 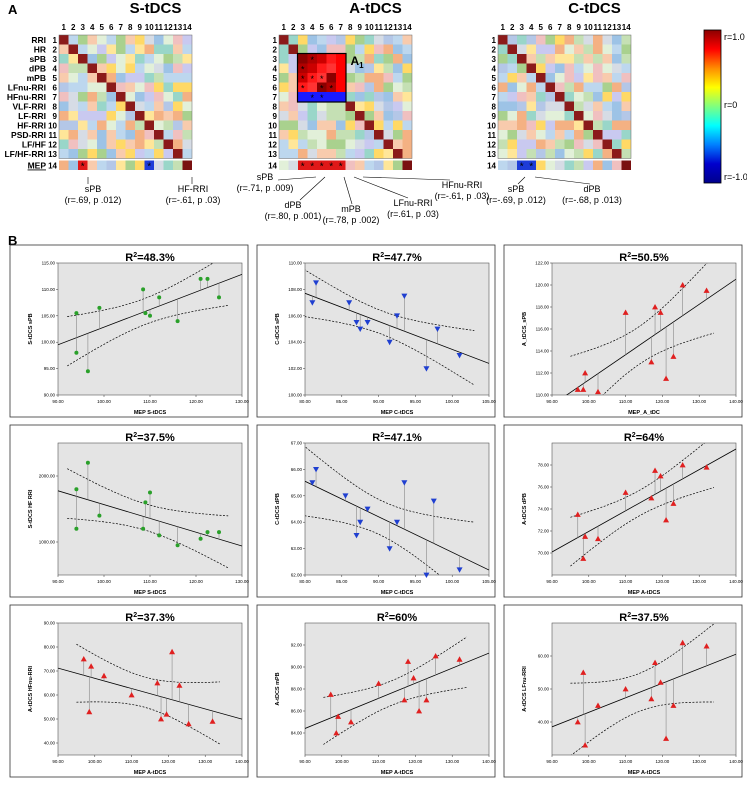 What do you see at coordinates (149, 167) in the screenshot?
I see `significance-star: *` at bounding box center [149, 167].